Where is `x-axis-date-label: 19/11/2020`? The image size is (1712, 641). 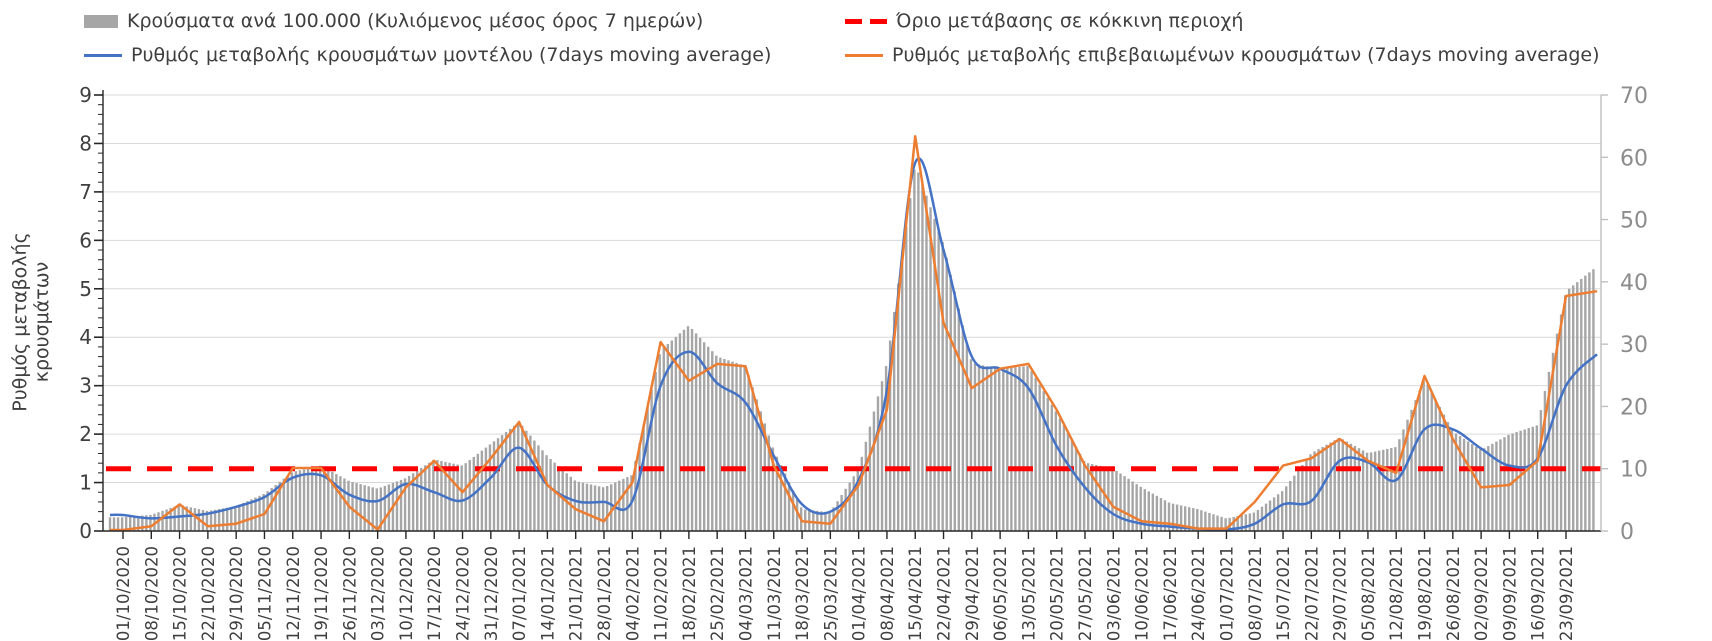 x-axis-date-label: 19/11/2020 is located at coordinates (321, 593).